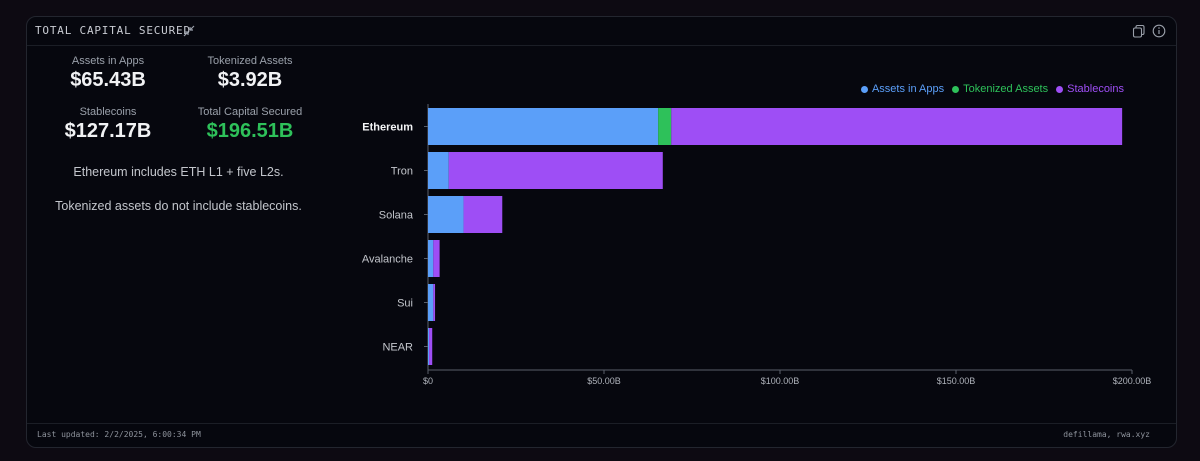  What do you see at coordinates (780, 381) in the screenshot?
I see `x-tick-label: $100.00B` at bounding box center [780, 381].